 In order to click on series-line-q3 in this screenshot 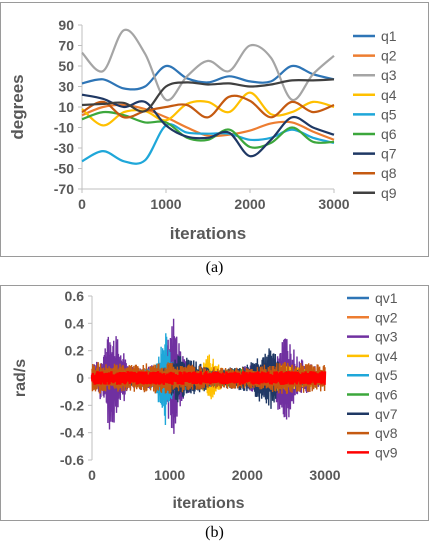, I will do `click(208, 65)`.